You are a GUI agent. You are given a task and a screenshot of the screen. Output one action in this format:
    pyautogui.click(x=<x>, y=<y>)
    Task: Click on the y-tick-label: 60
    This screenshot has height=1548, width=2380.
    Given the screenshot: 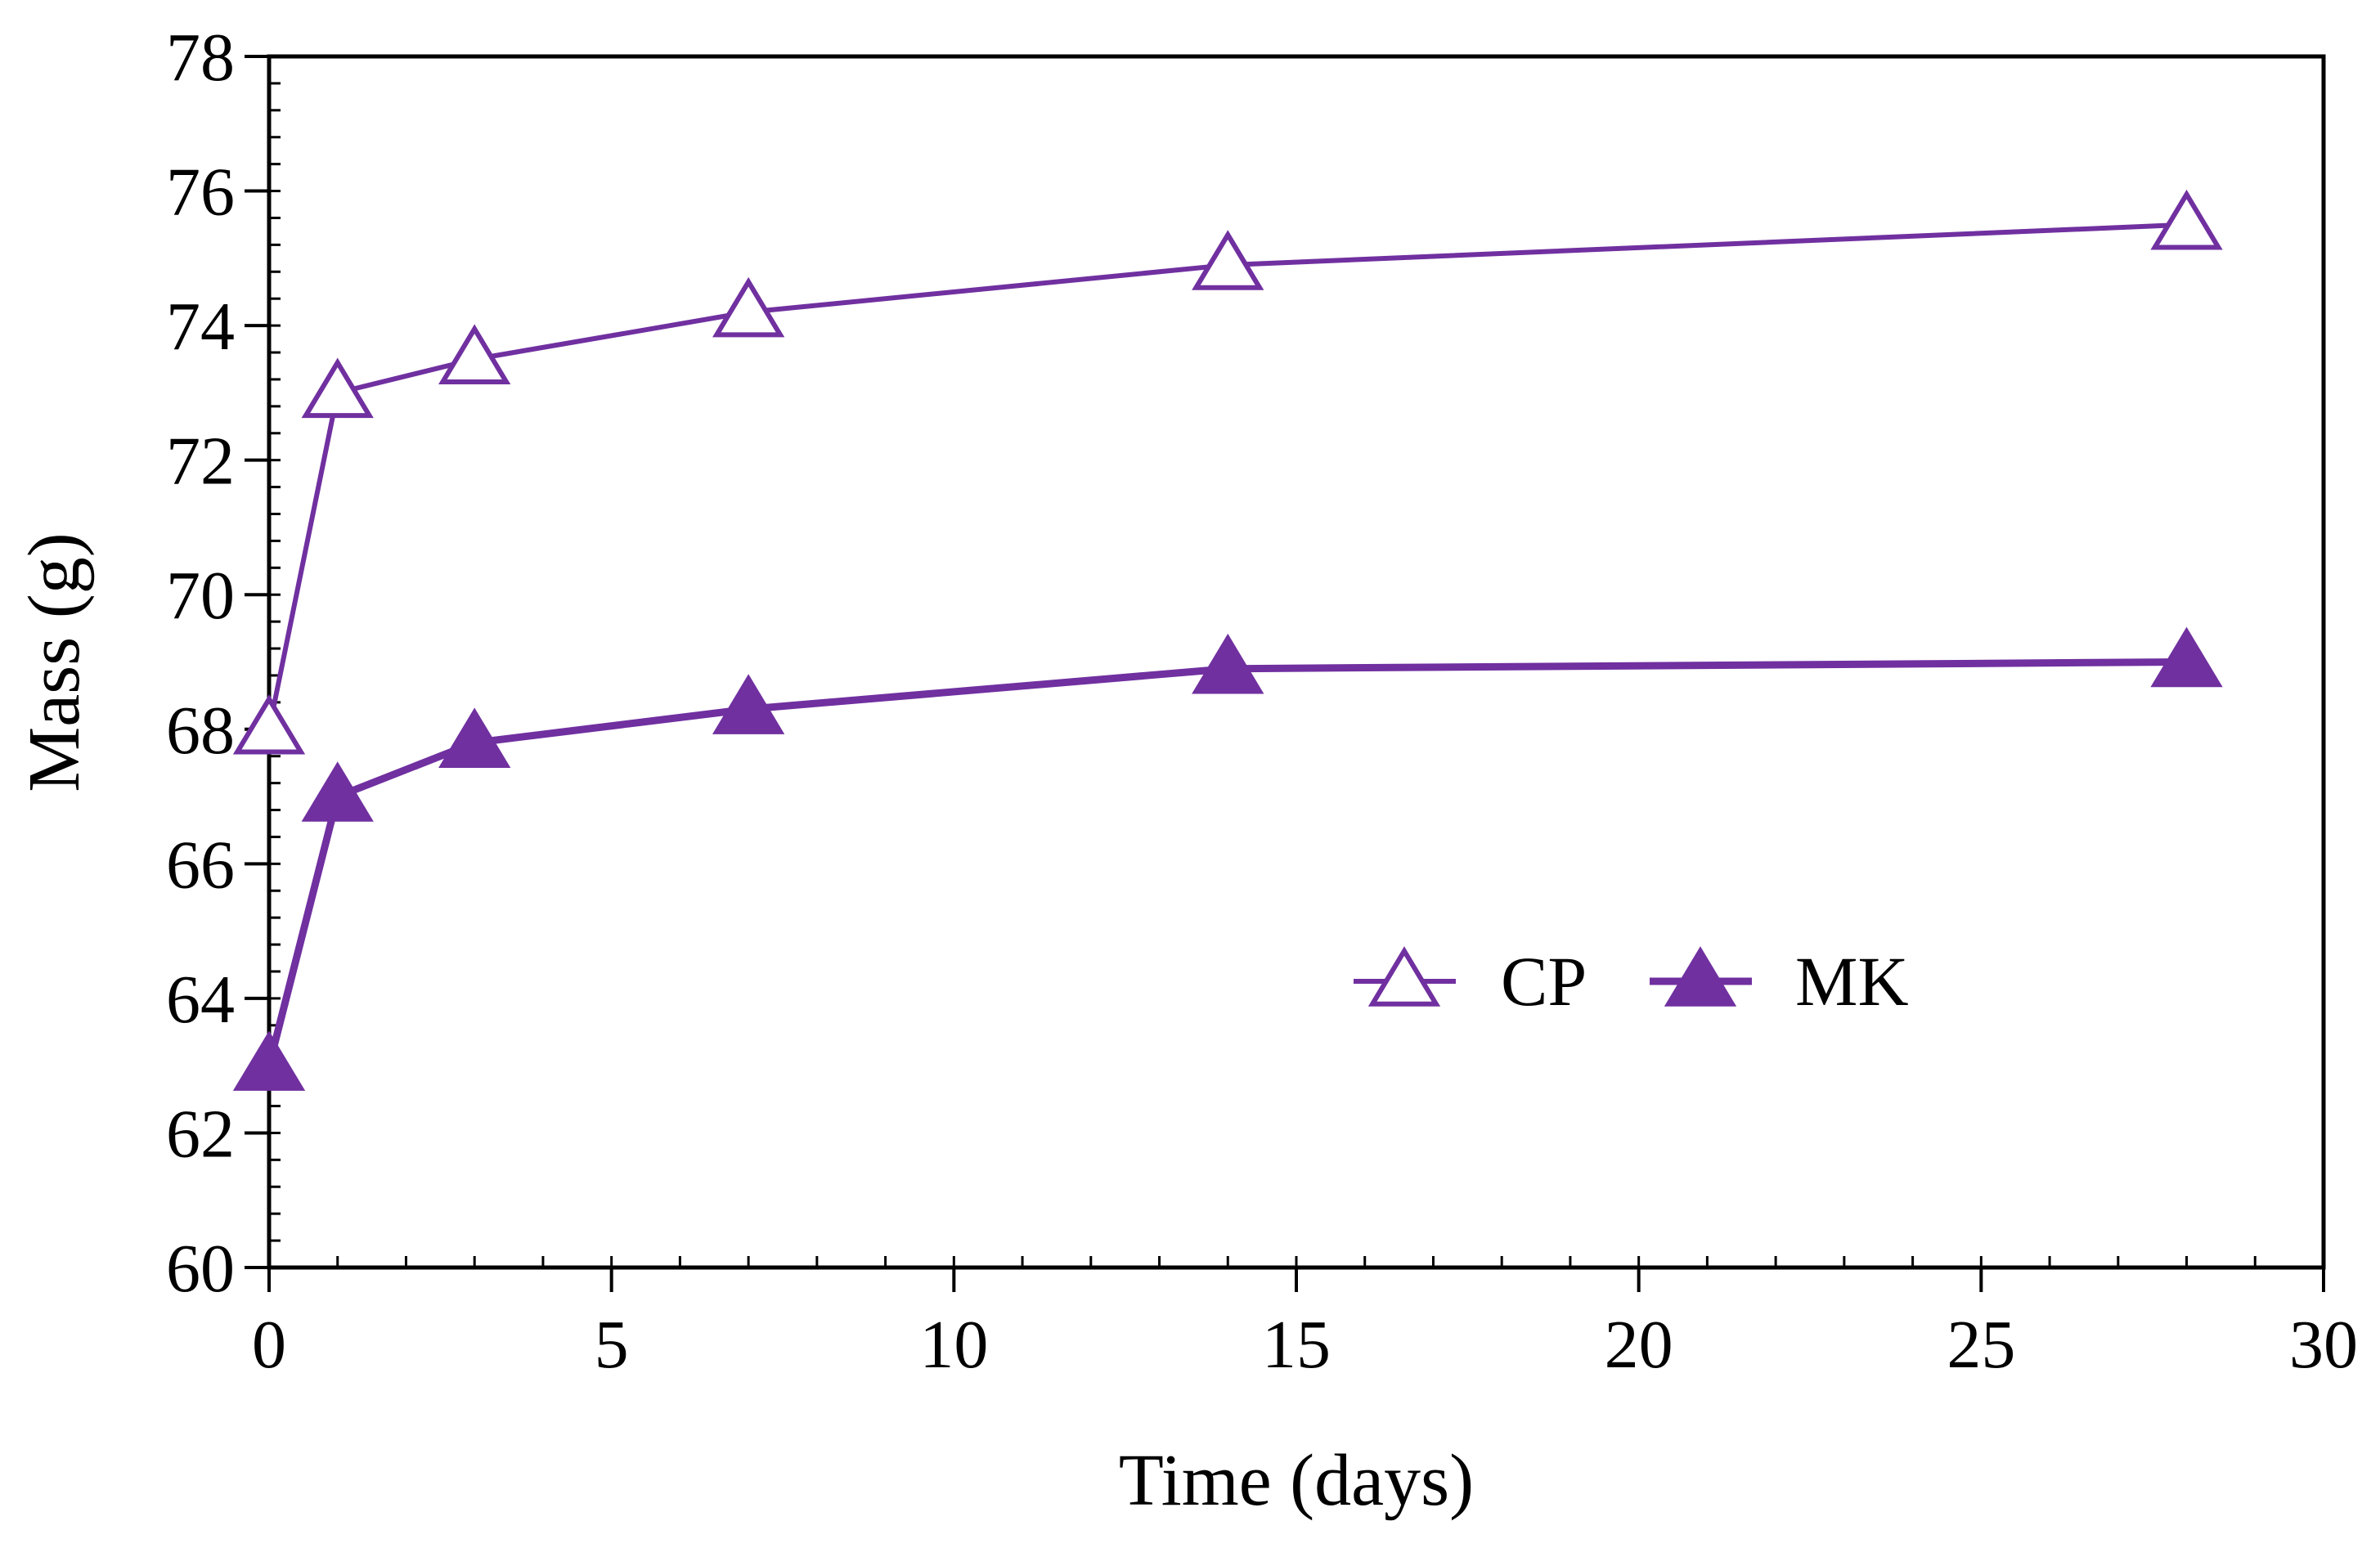 What is the action you would take?
    pyautogui.click(x=200, y=1269)
    